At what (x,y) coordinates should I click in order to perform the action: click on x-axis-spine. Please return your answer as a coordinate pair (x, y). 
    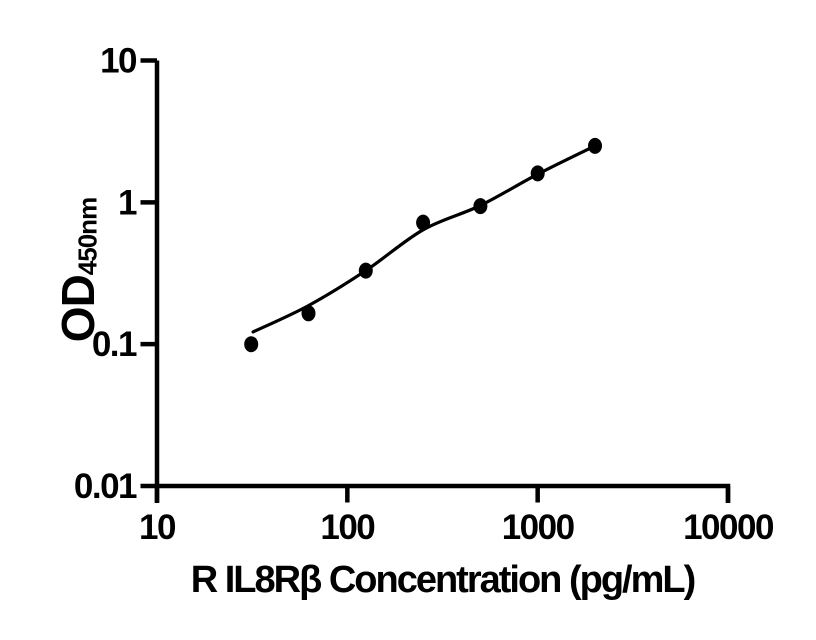
    Looking at the image, I should click on (442, 493).